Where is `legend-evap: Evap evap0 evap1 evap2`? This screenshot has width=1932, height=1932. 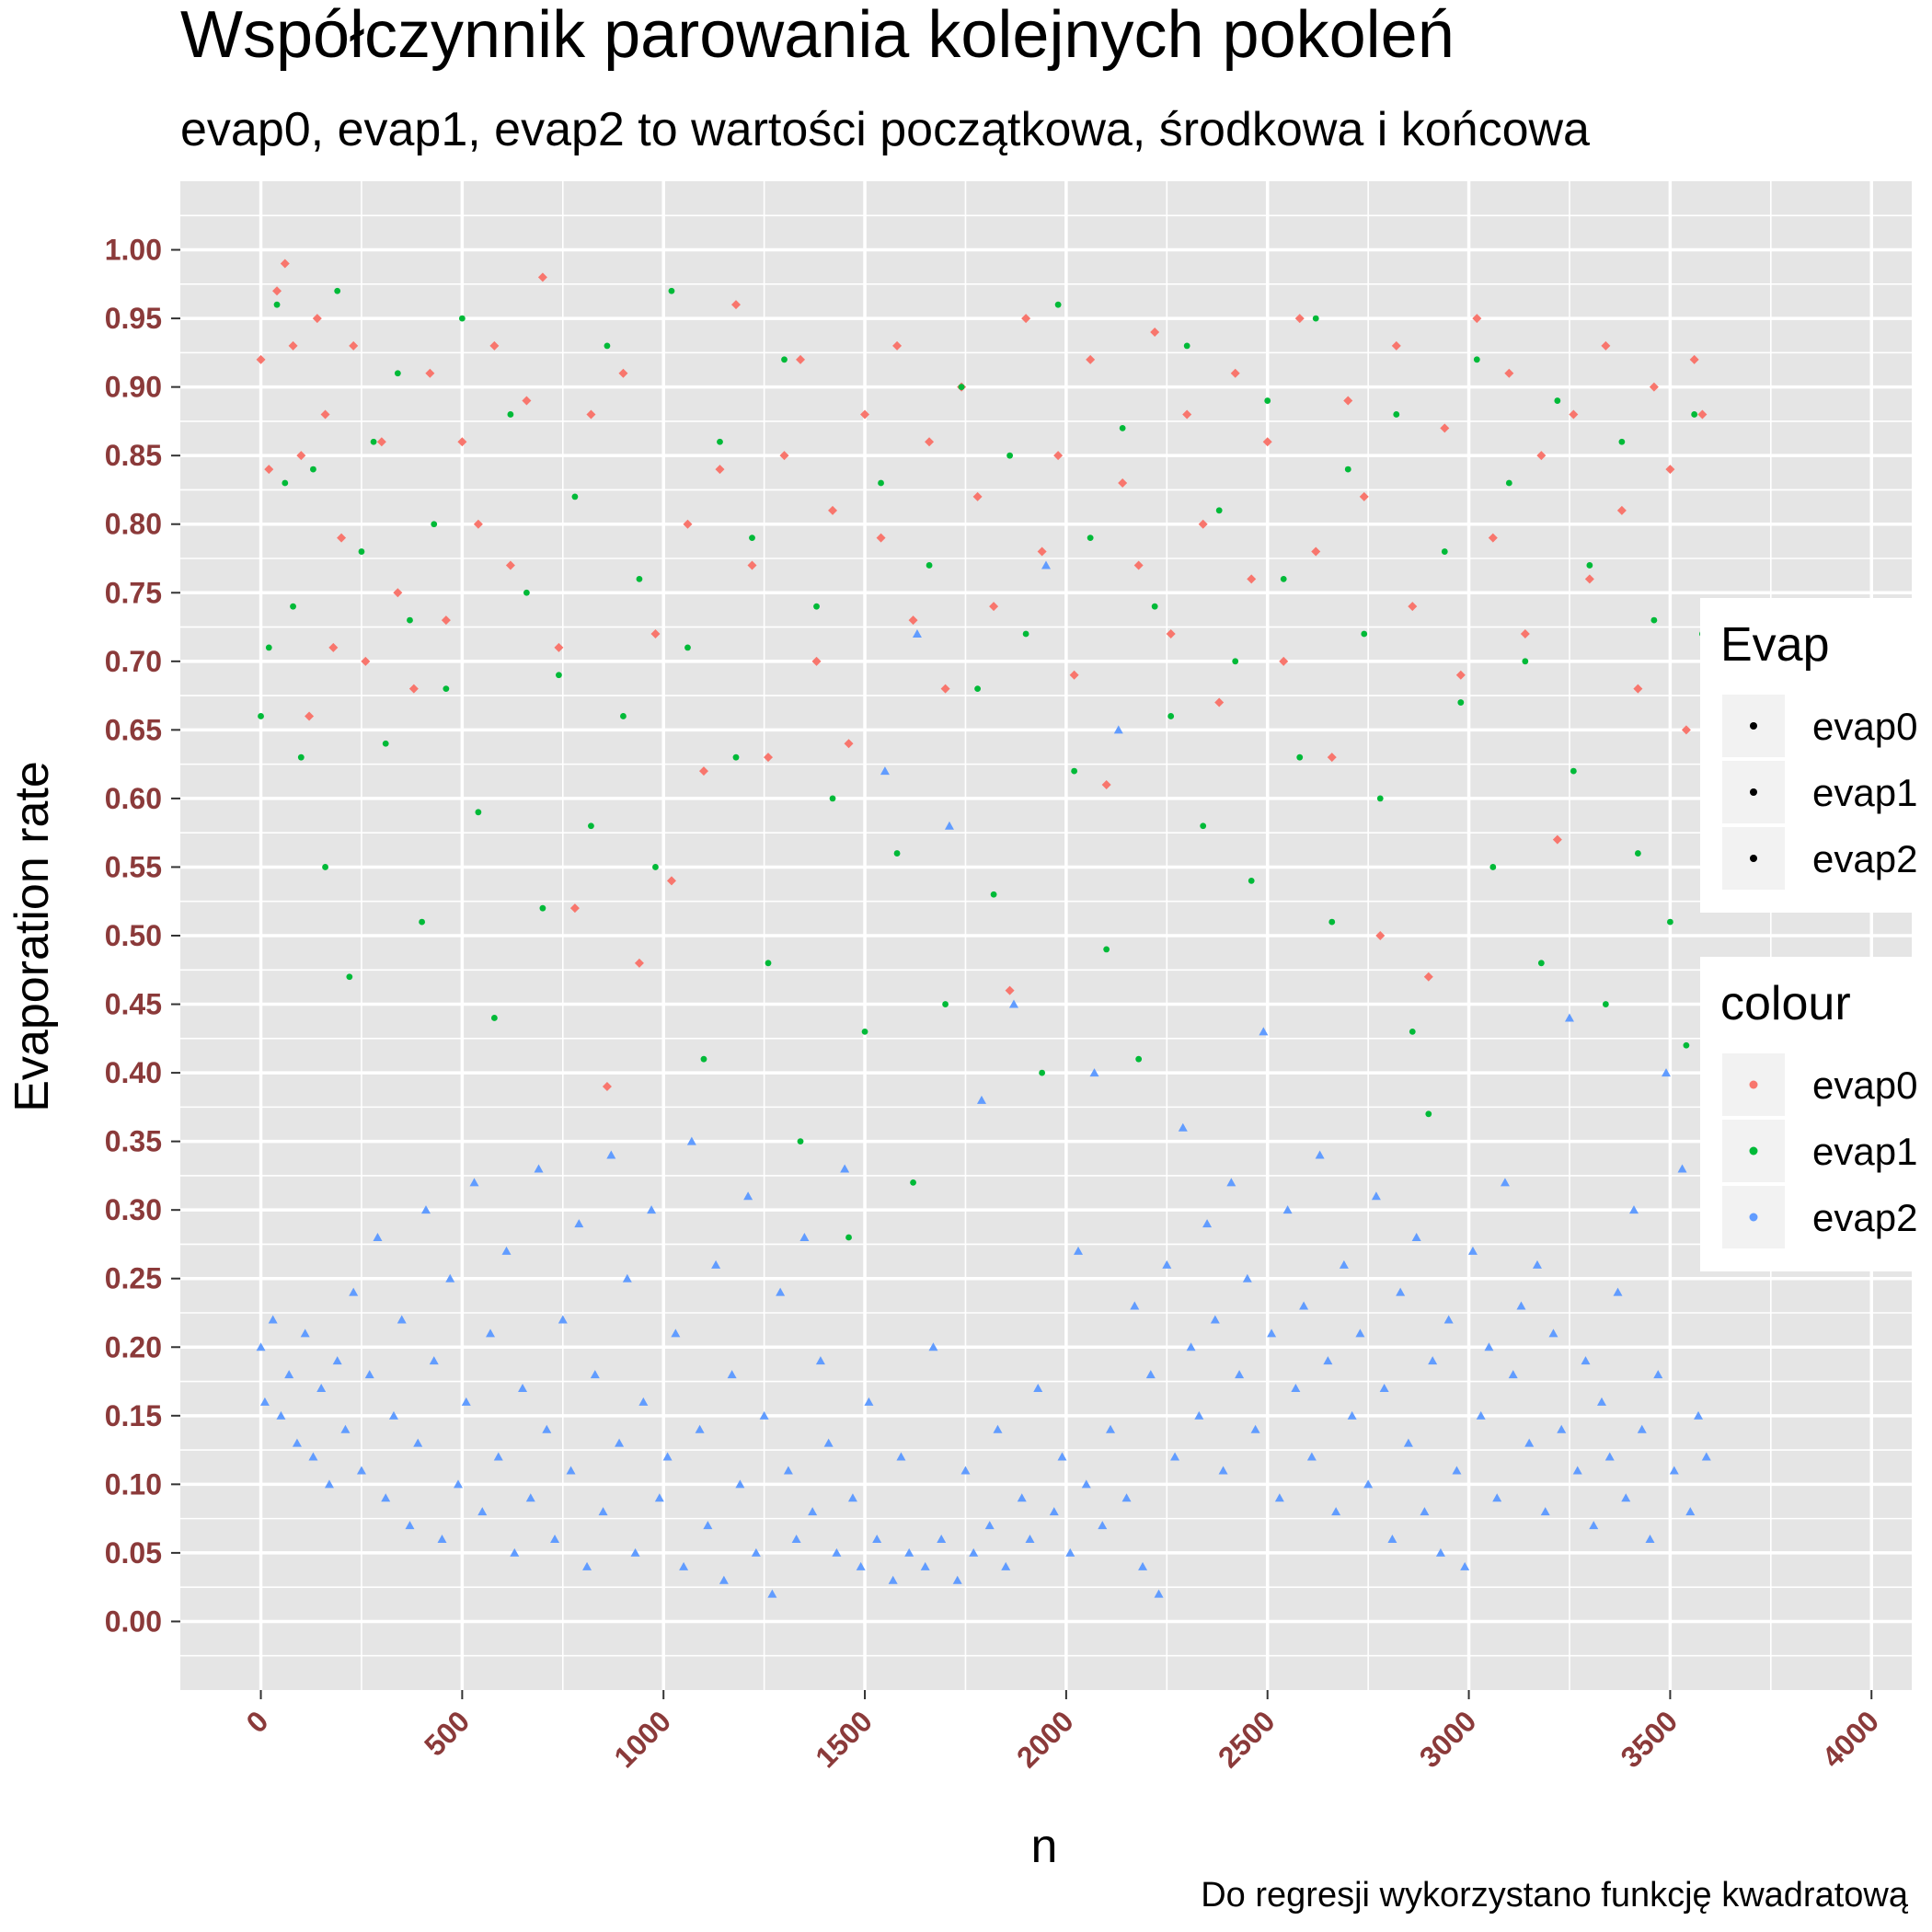
legend-evap: Evap evap0 evap1 evap2 is located at coordinates (1808, 755).